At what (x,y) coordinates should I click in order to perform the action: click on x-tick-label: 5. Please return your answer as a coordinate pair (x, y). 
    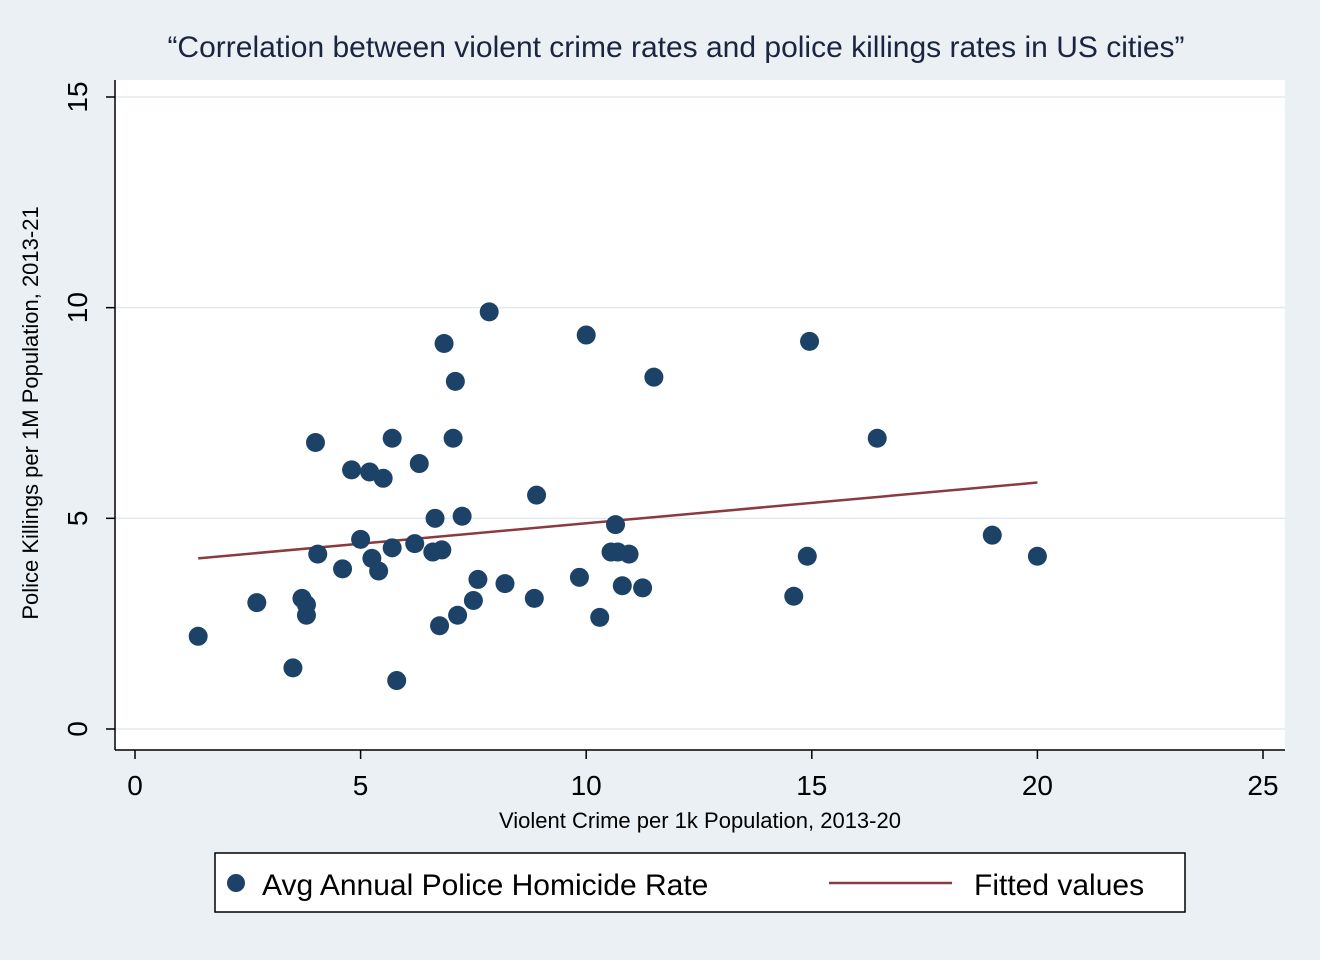
    Looking at the image, I should click on (361, 785).